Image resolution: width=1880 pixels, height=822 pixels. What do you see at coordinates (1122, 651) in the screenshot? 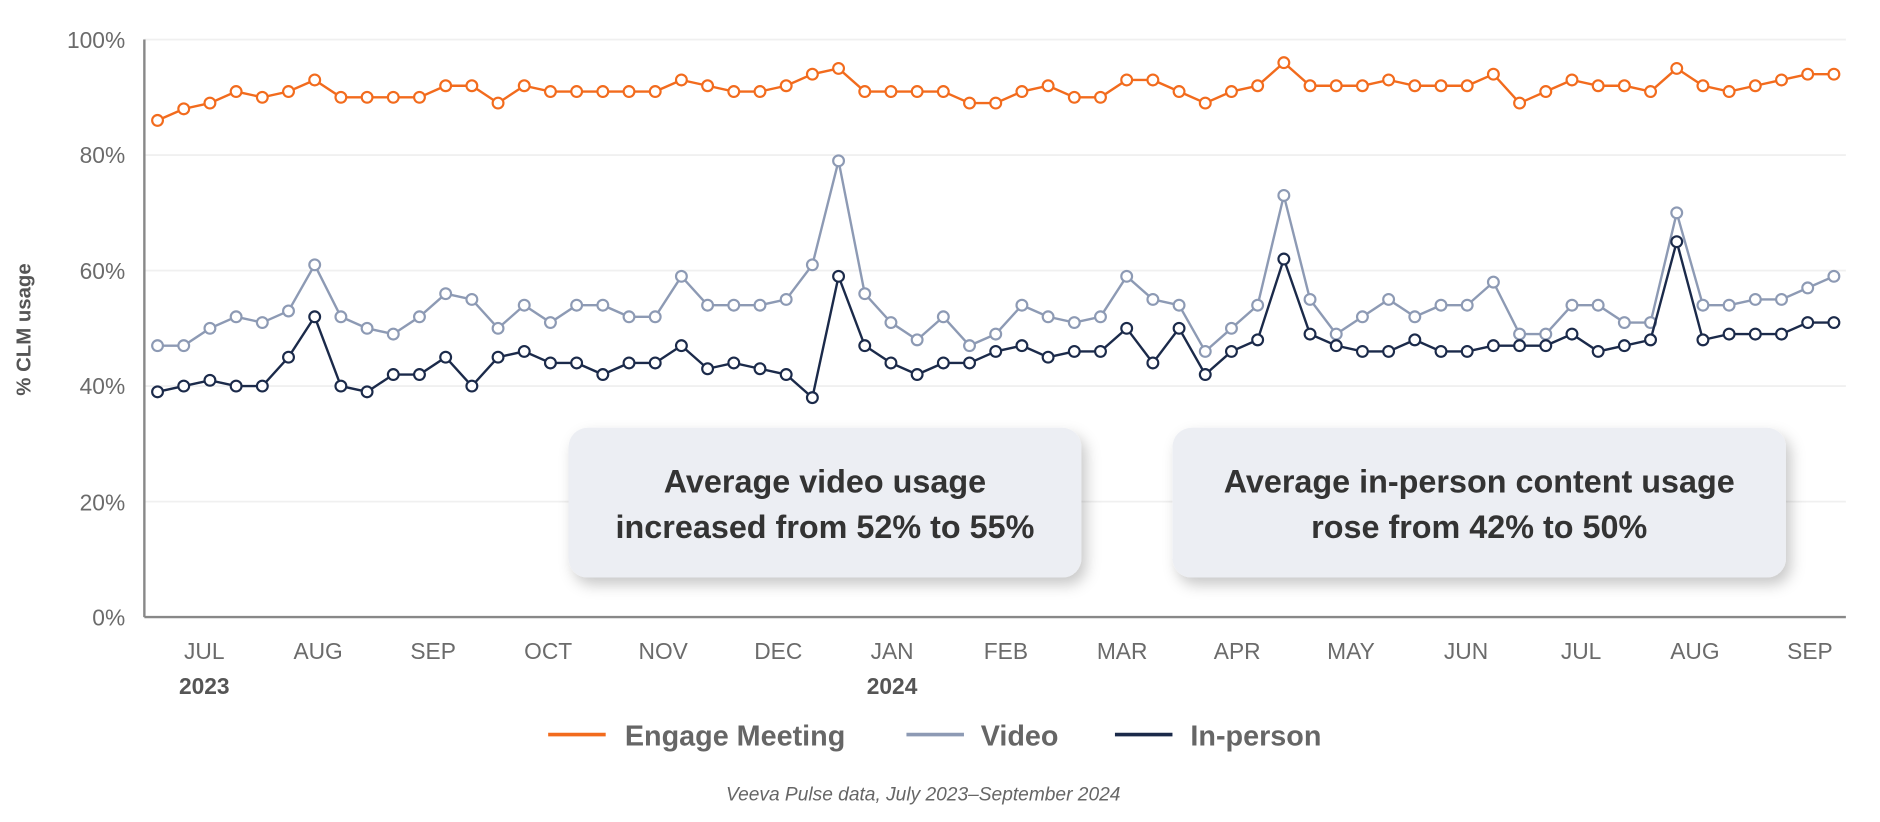
I see `x-tick-label: MAR` at bounding box center [1122, 651].